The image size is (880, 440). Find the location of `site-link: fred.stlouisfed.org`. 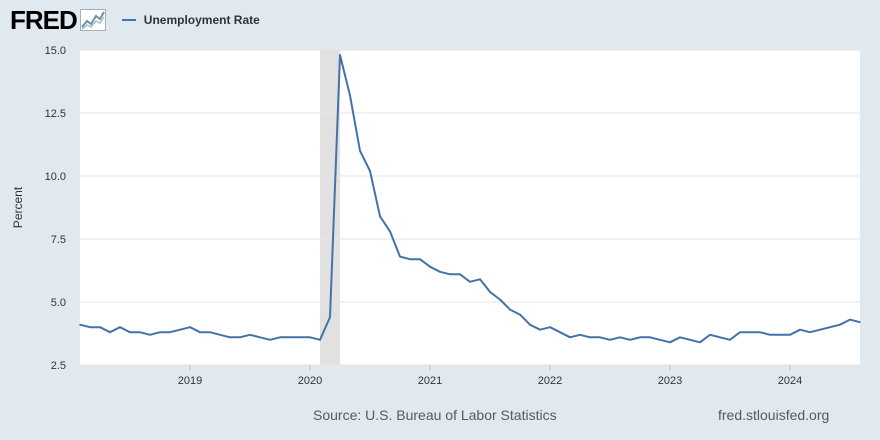

site-link: fred.stlouisfed.org is located at coordinates (774, 415).